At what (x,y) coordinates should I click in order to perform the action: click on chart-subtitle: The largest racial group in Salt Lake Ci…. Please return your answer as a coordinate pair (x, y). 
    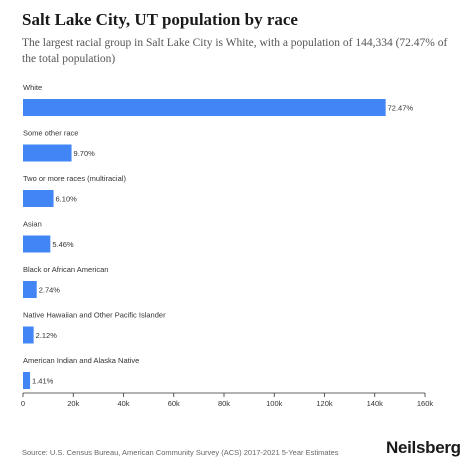
    Looking at the image, I should click on (235, 51).